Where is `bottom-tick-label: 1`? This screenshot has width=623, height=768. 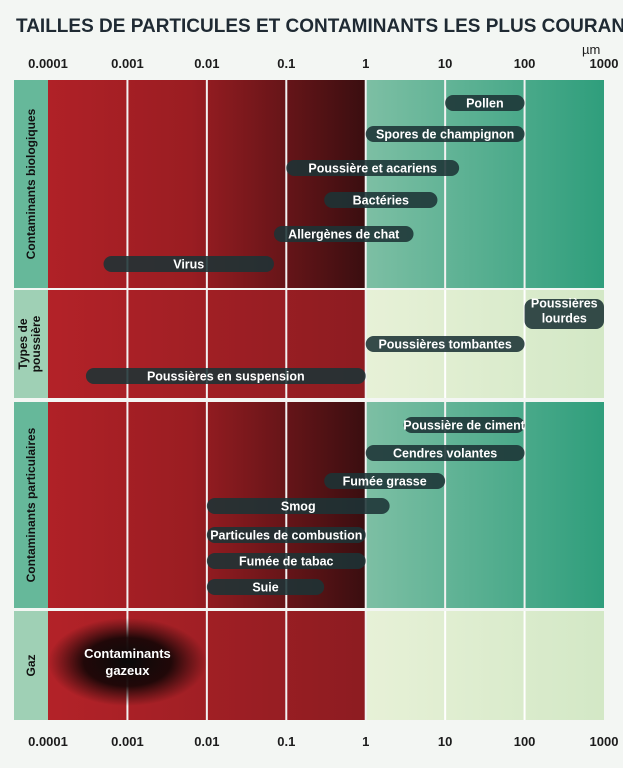 bottom-tick-label: 1 is located at coordinates (365, 741).